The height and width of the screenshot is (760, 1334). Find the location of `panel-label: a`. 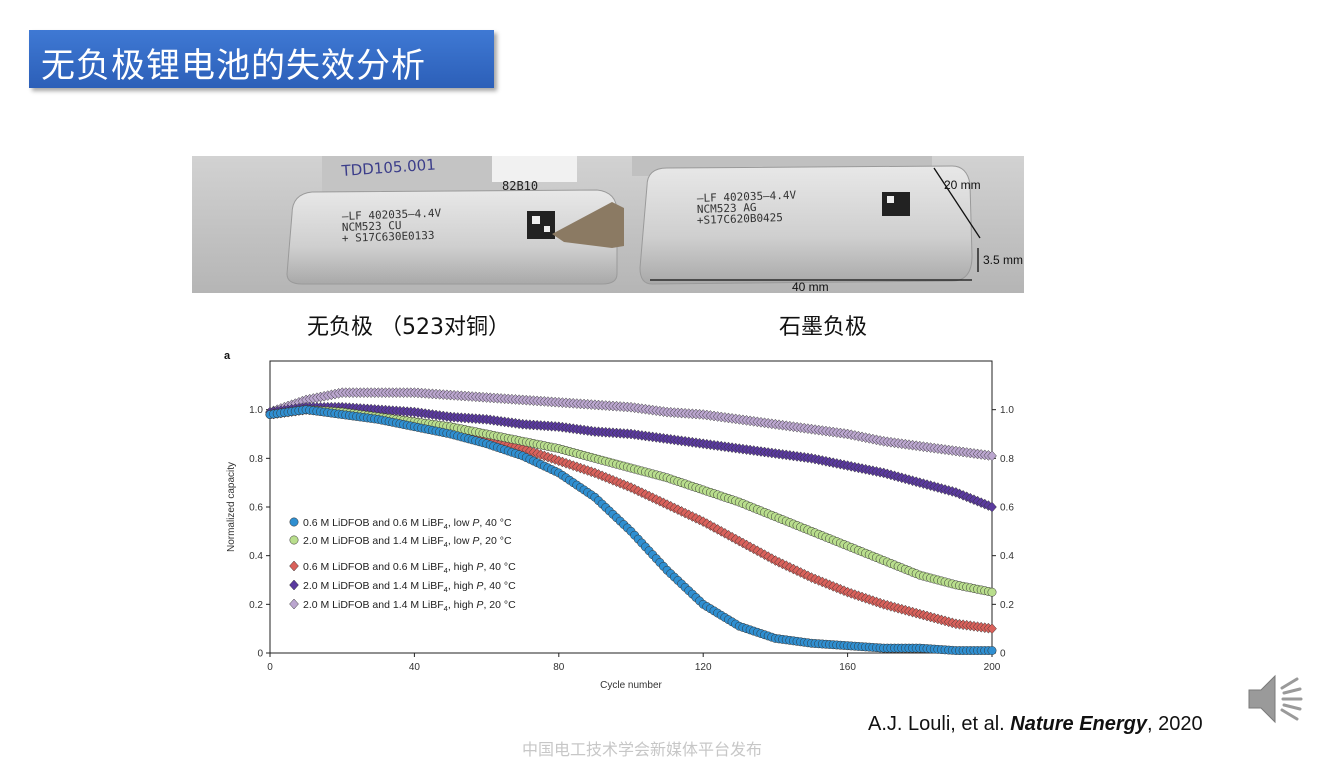

panel-label: a is located at coordinates (227, 356).